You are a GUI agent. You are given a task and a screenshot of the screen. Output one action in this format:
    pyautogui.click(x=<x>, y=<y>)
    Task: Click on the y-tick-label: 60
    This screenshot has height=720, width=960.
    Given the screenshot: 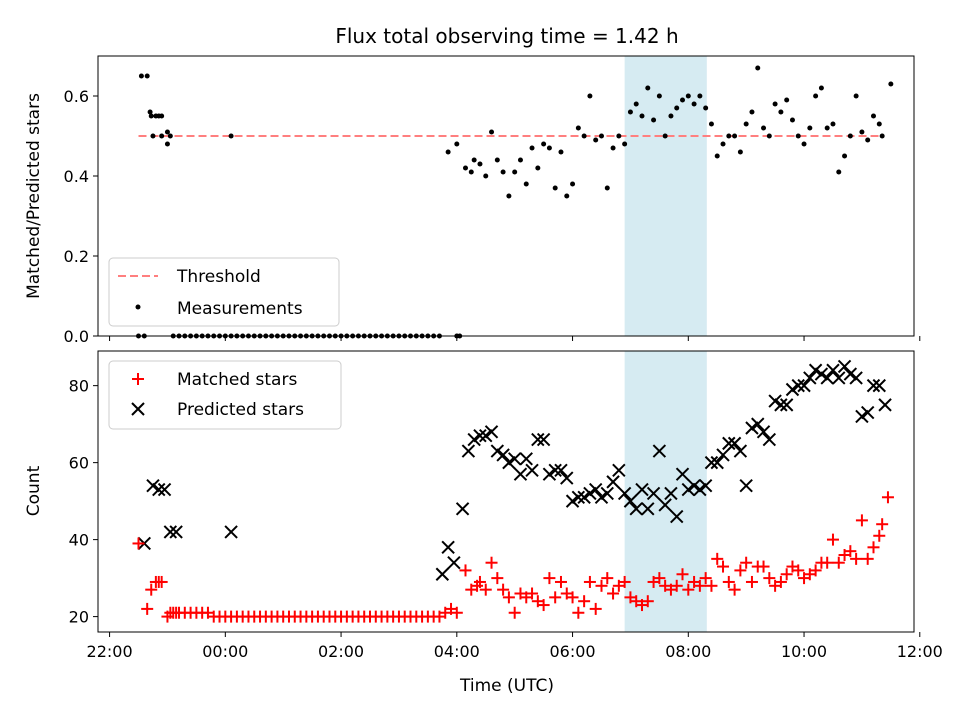 What is the action you would take?
    pyautogui.click(x=79, y=463)
    